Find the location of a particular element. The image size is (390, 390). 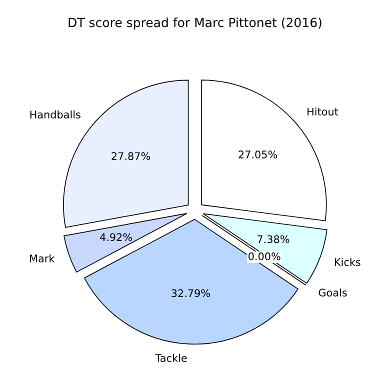

slice-label: Kicks is located at coordinates (347, 262).